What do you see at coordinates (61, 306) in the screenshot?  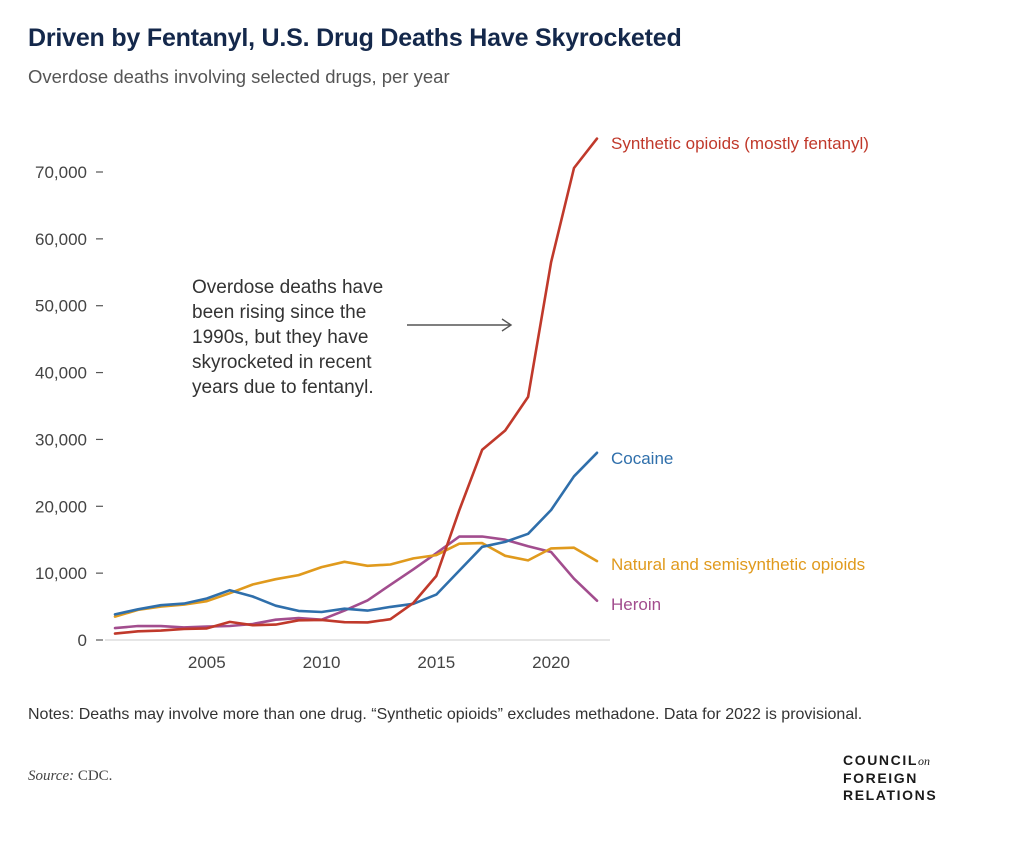 I see `y-tick-label: 50,000` at bounding box center [61, 306].